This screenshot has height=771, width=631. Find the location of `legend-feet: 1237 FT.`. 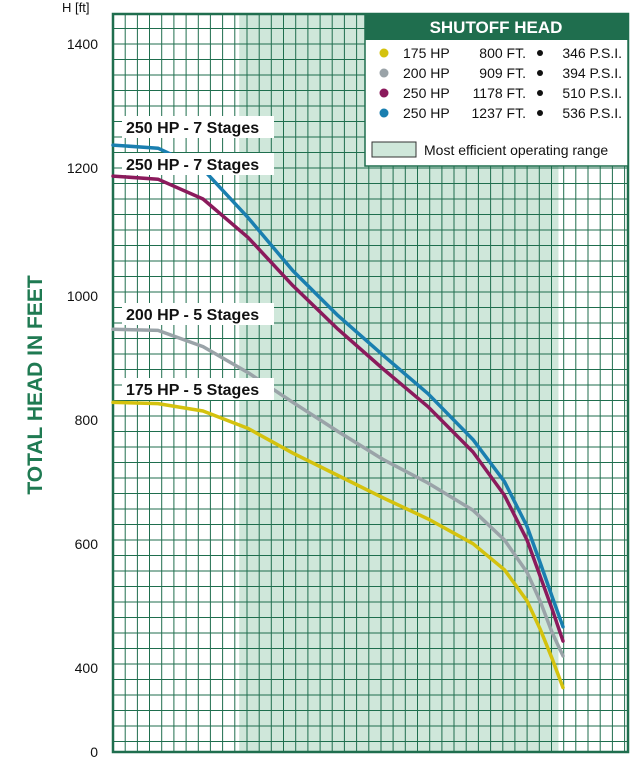

legend-feet: 1237 FT. is located at coordinates (499, 113).